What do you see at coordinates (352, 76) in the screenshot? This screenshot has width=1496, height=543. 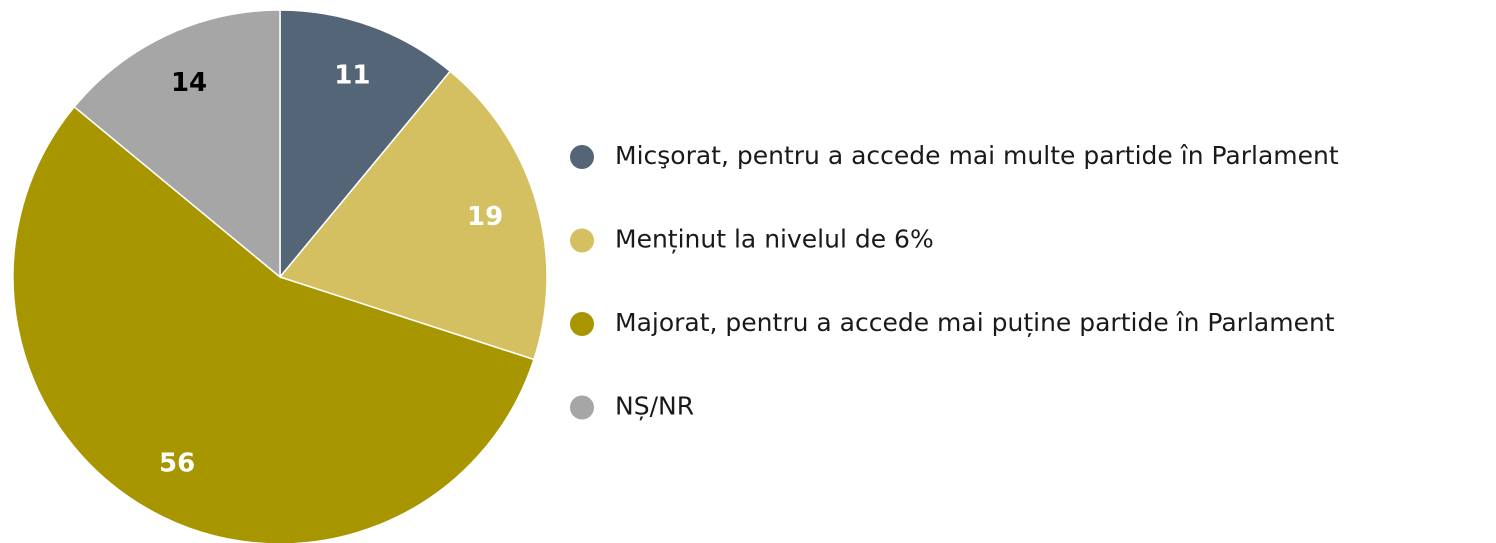 I see `slice-label: 11` at bounding box center [352, 76].